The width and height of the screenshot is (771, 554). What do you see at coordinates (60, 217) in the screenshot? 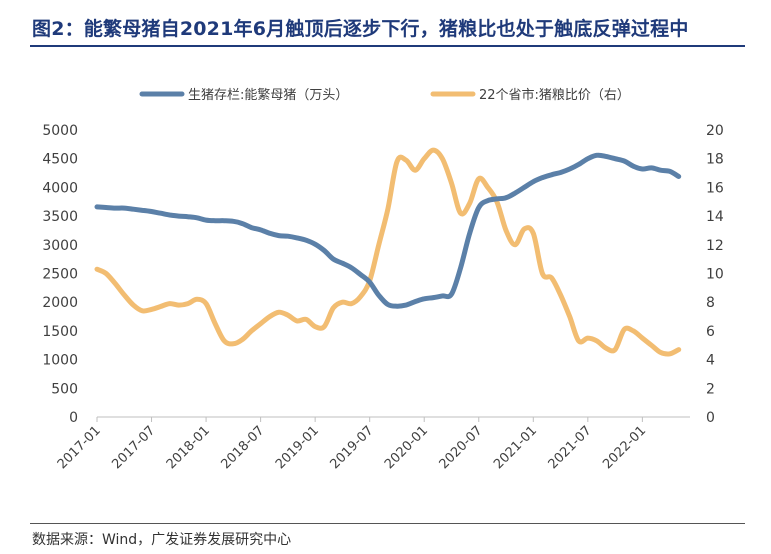
I see `y-left-tick-label: 3500` at bounding box center [60, 217].